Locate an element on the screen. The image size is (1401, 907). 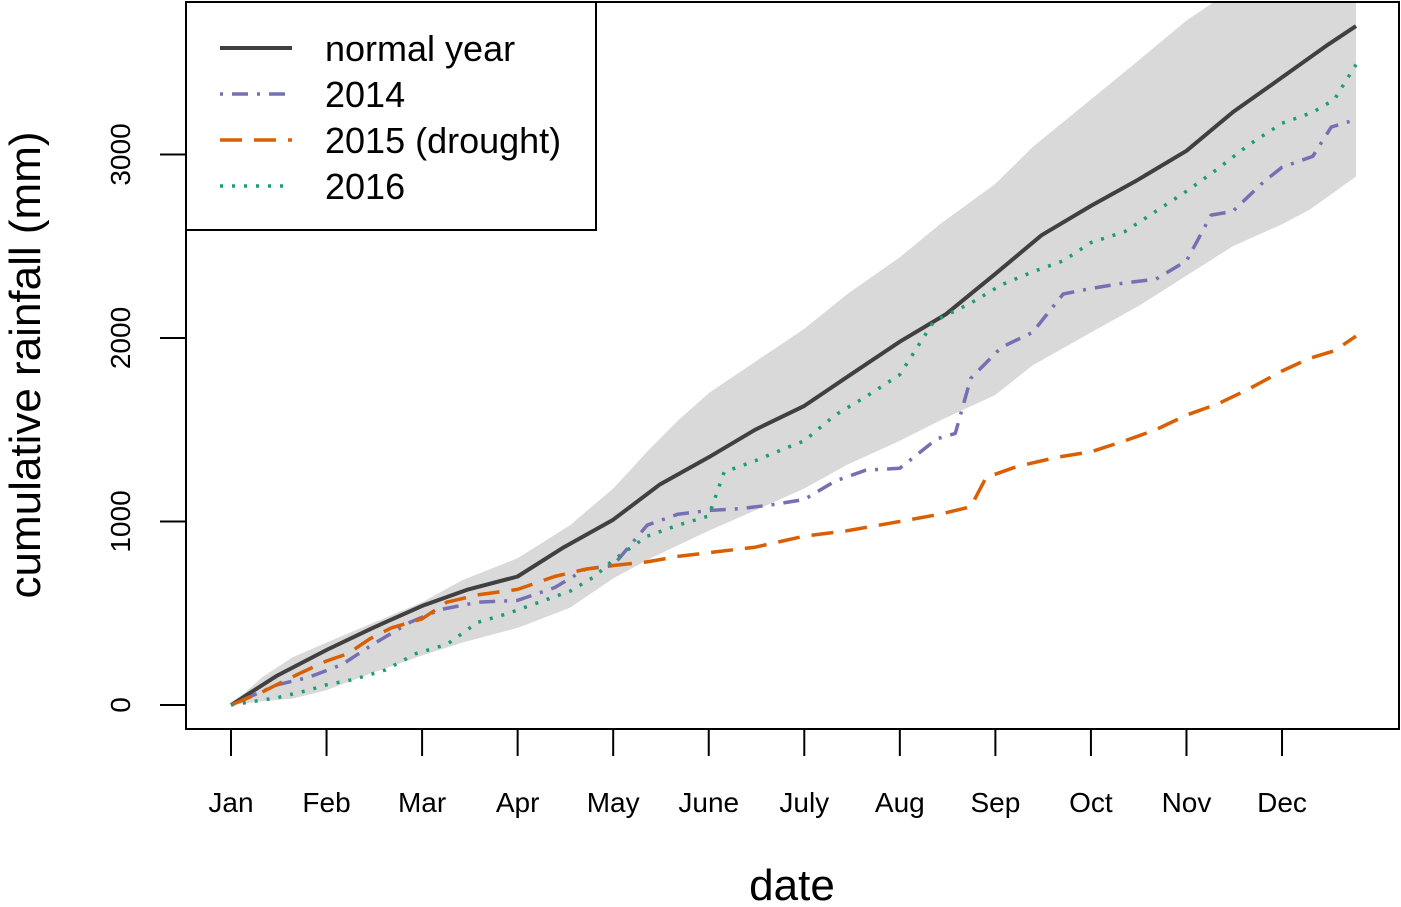
y-tick-label: 0 is located at coordinates (120, 705).